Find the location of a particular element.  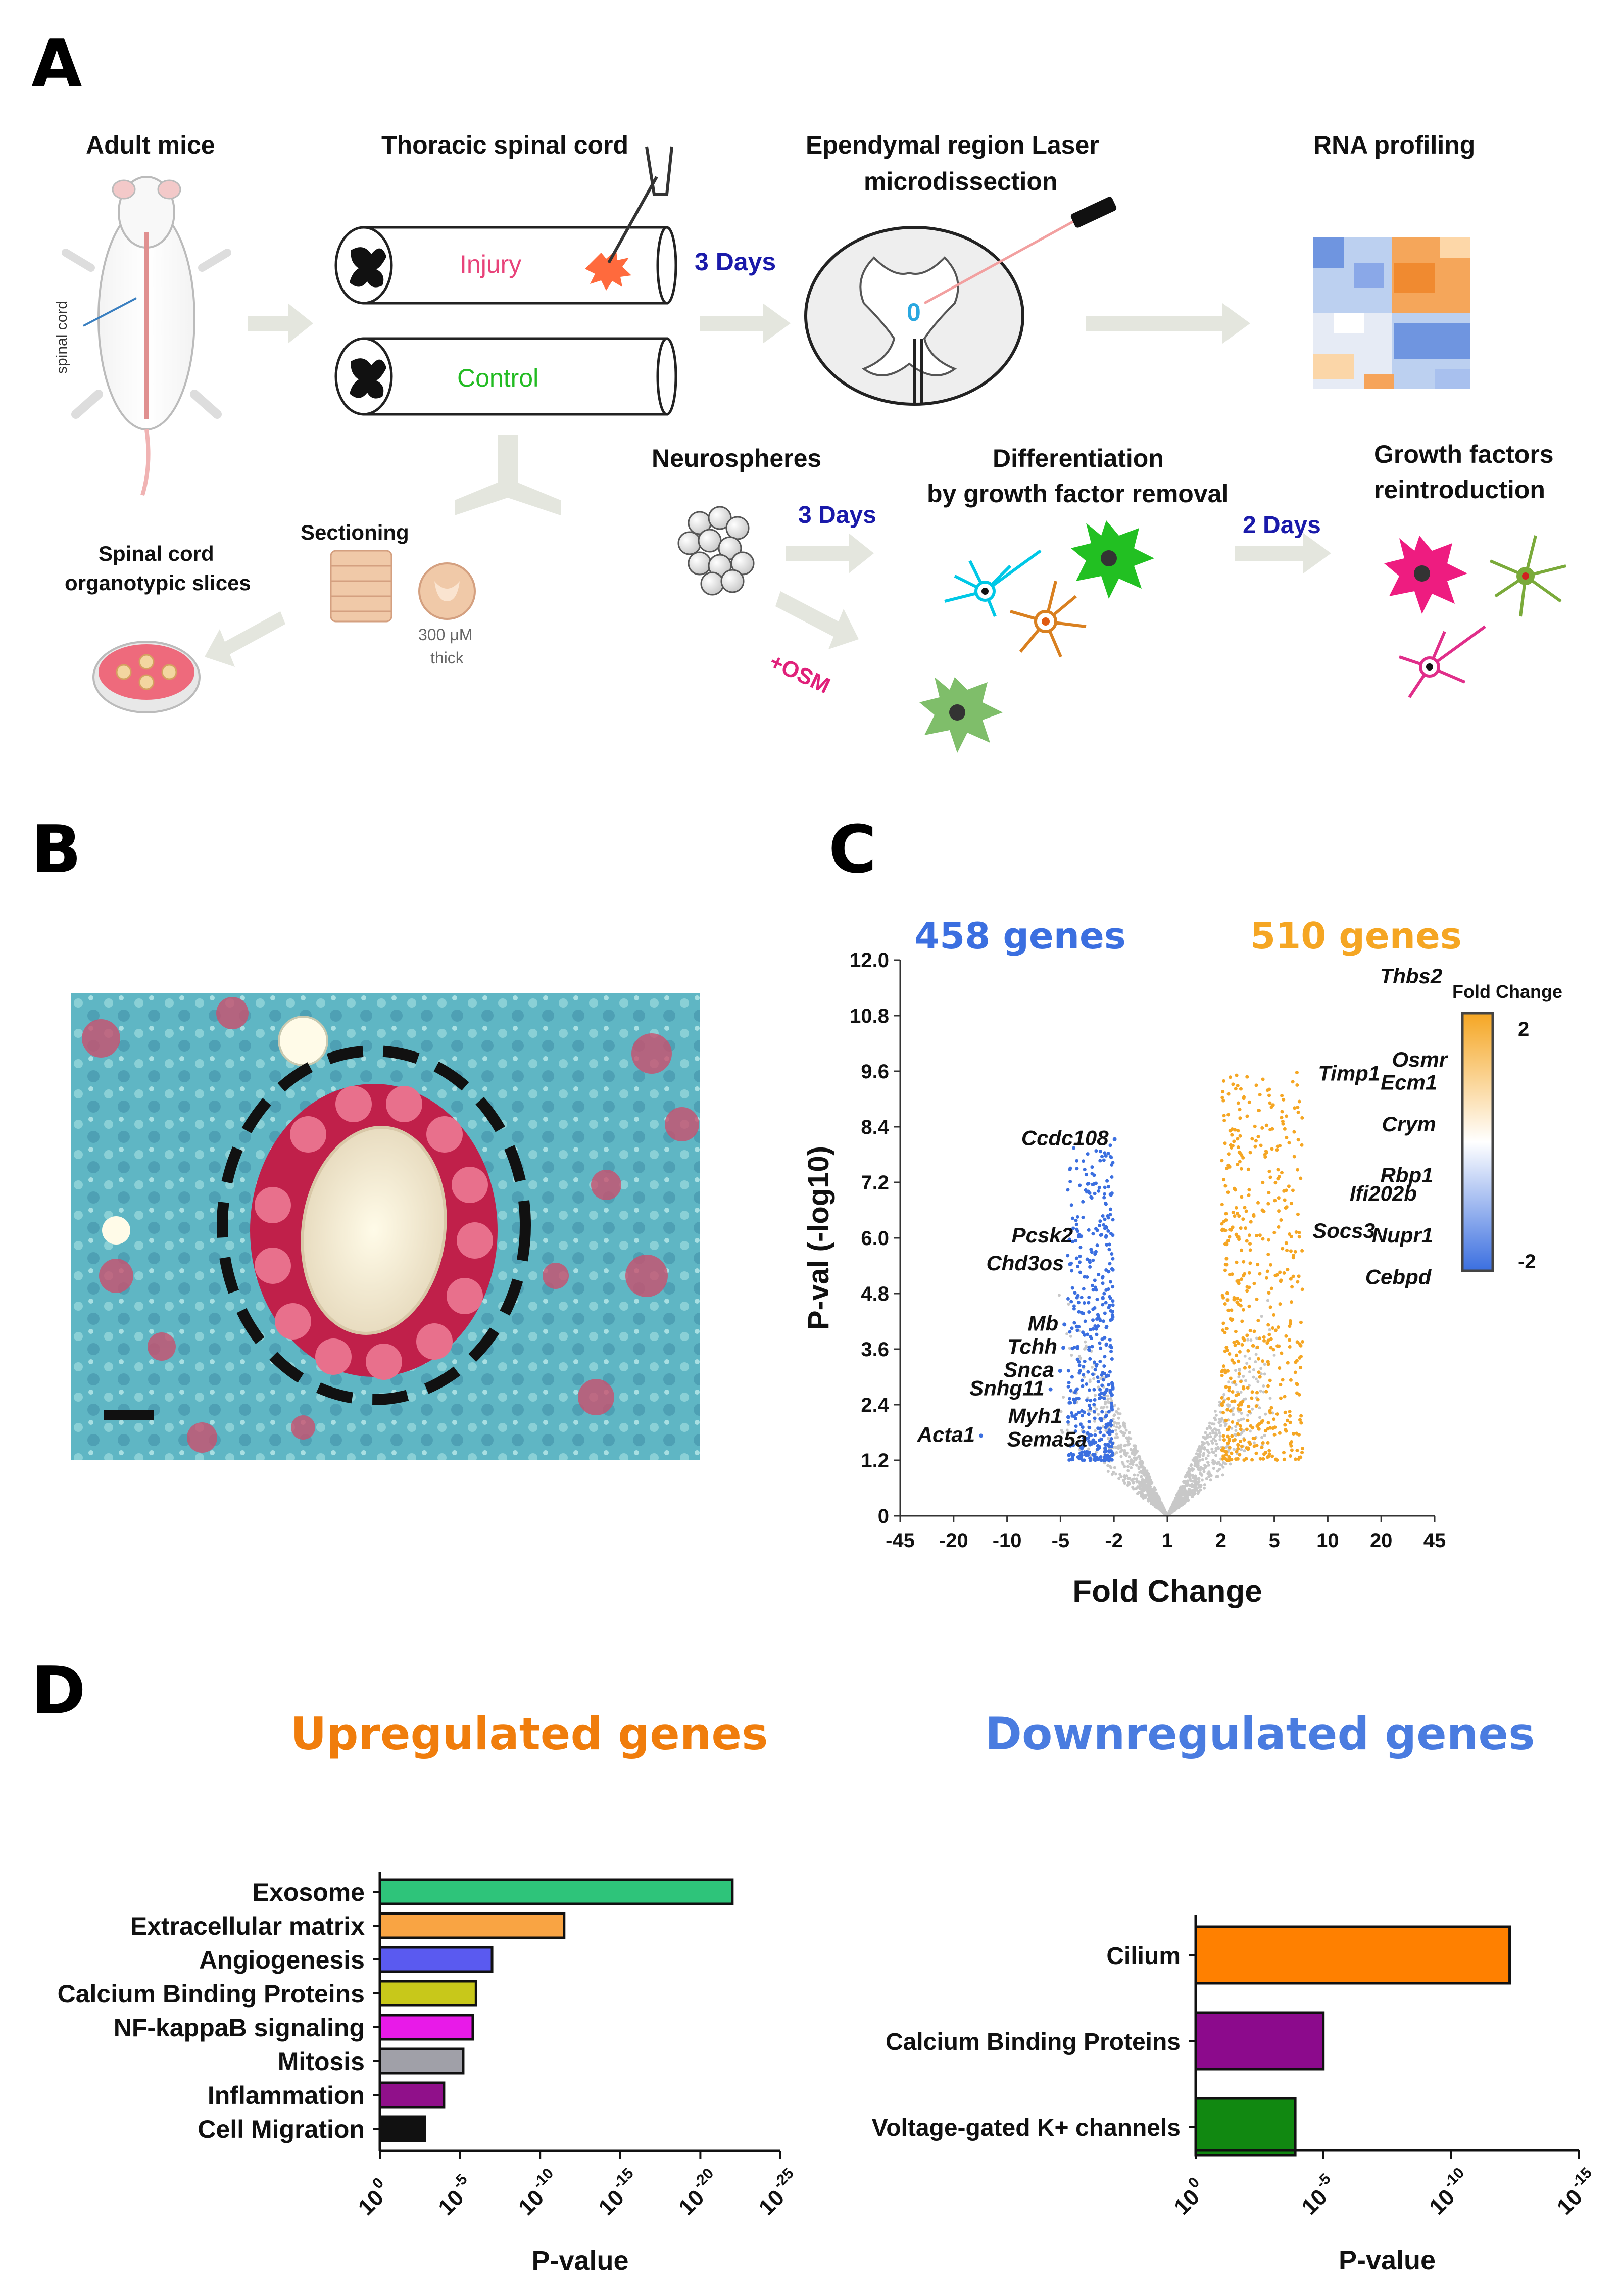

gene-label-ifi202b: Ifi202b is located at coordinates (1383, 1194).